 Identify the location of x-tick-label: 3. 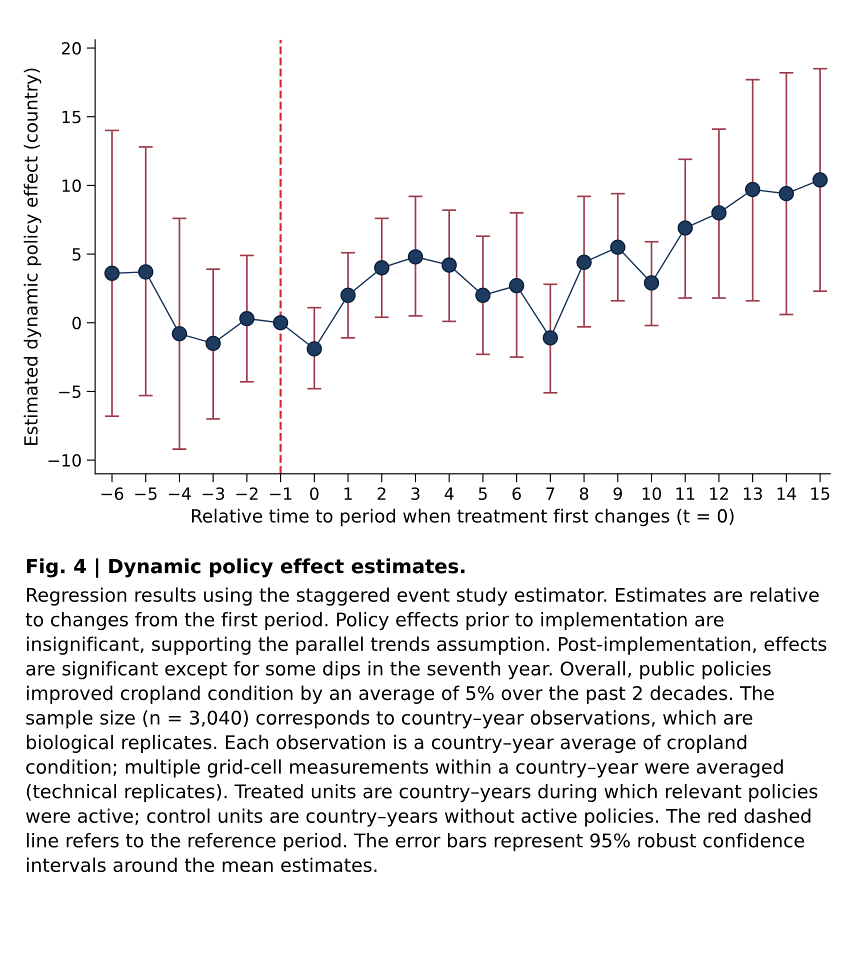
(415, 493).